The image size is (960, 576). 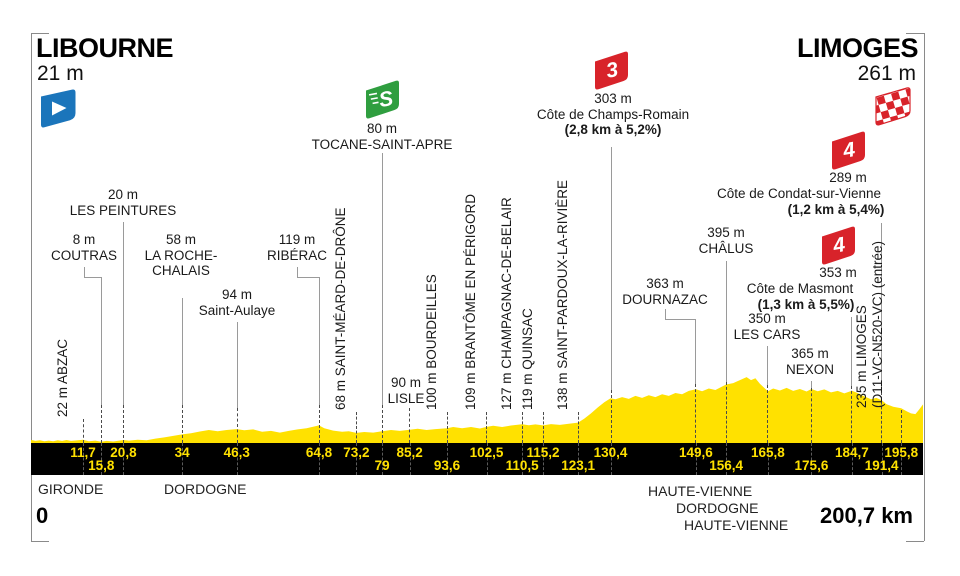 I want to click on waypoint-label-condat-name: Côte de Condat-sur-Vienne, so click(x=799, y=193).